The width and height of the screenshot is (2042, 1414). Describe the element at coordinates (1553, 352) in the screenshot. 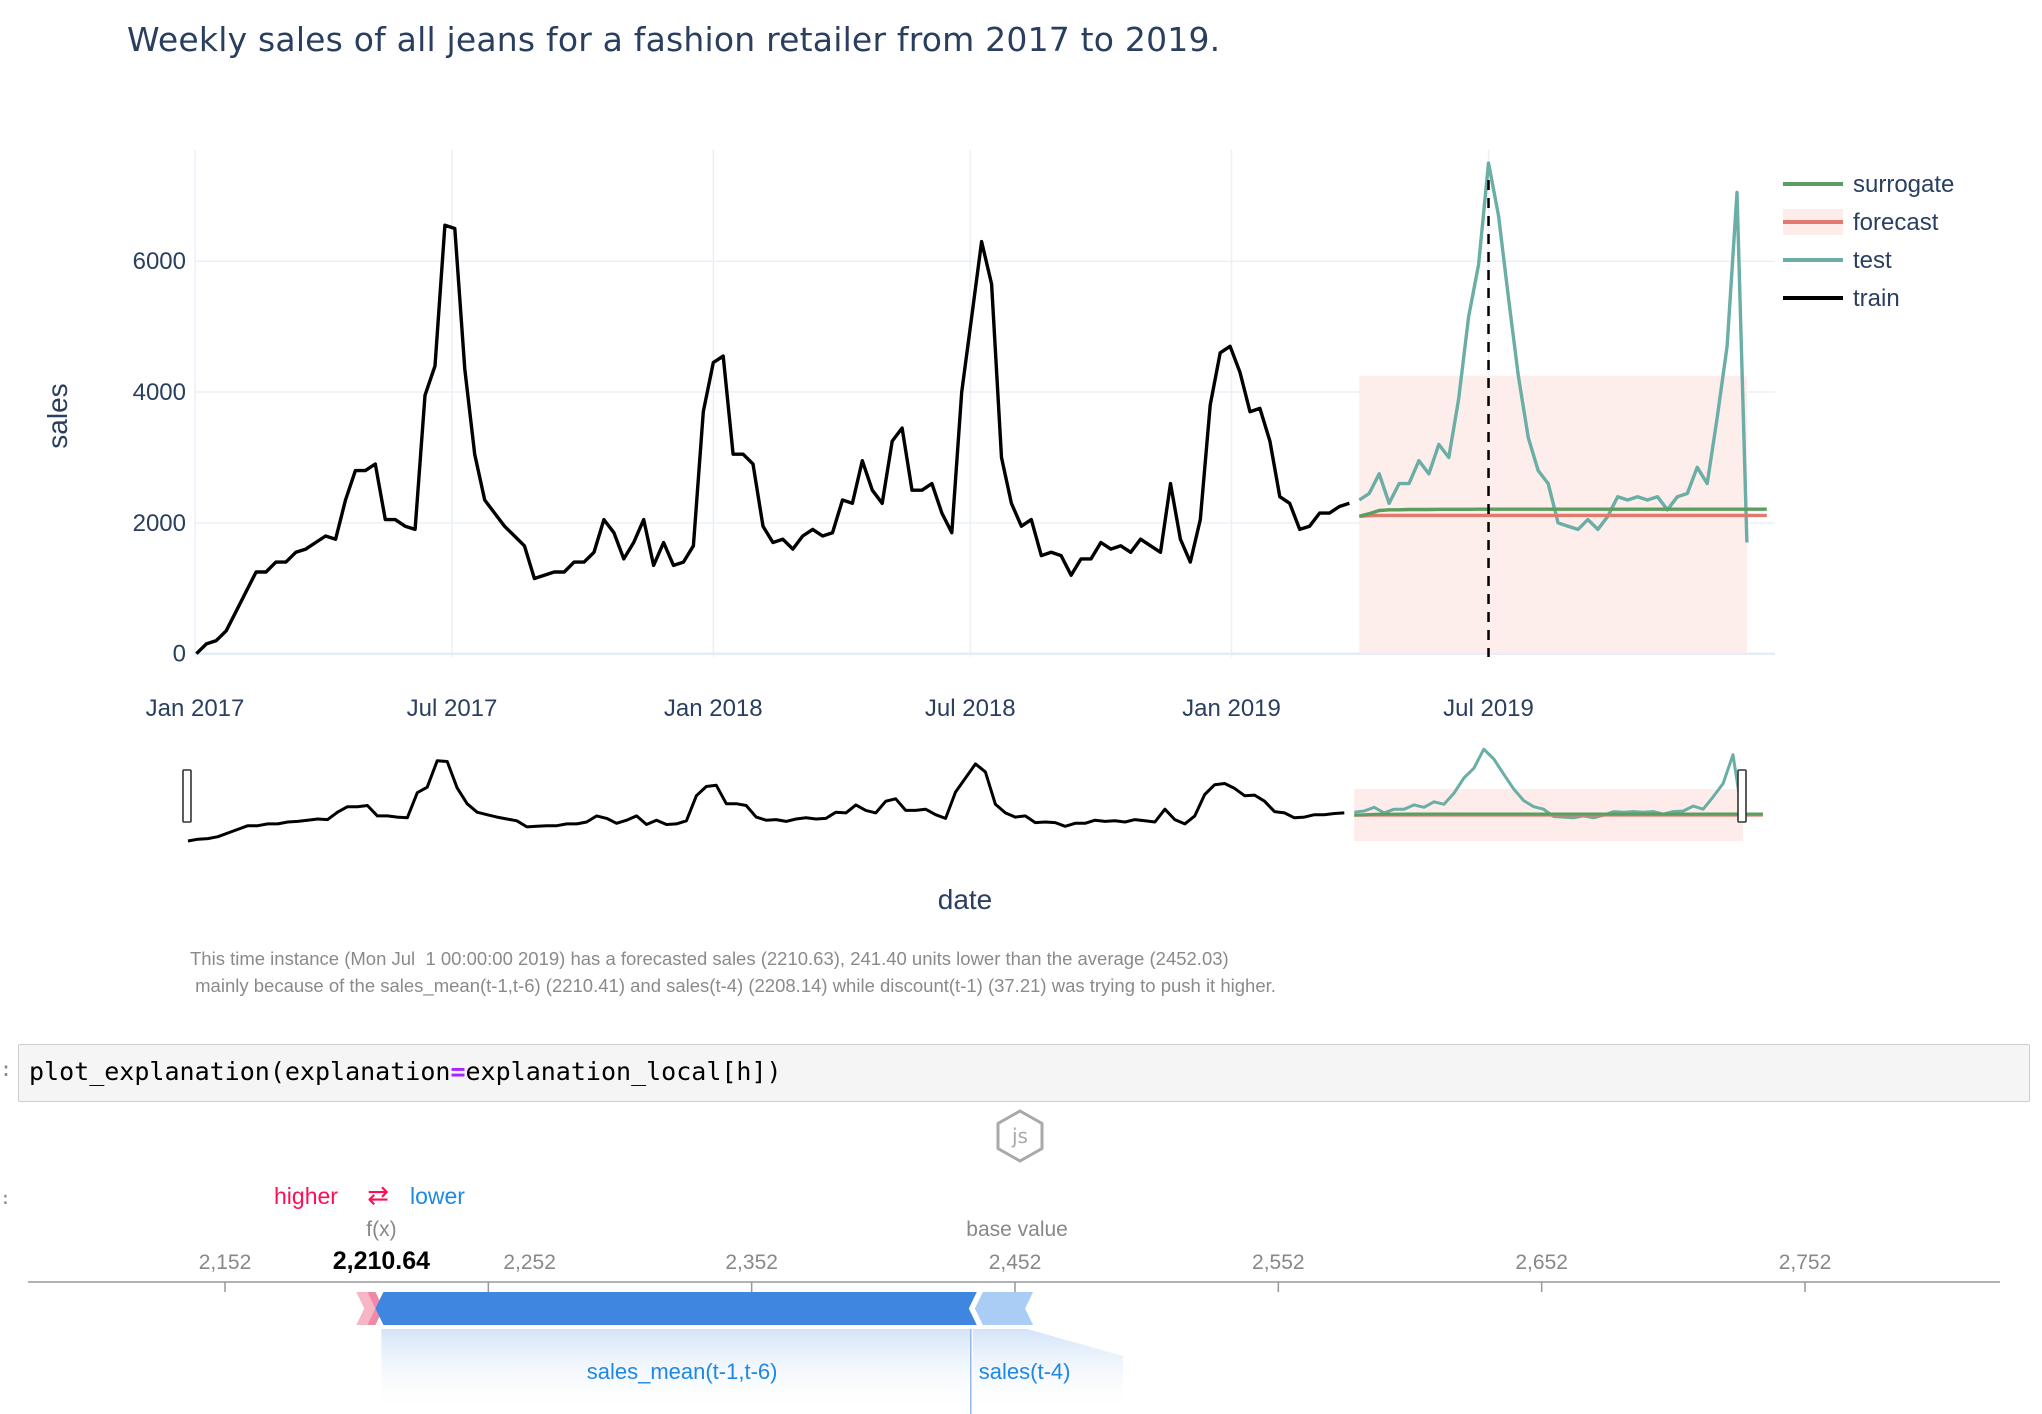

I see `series-line-test` at that location.